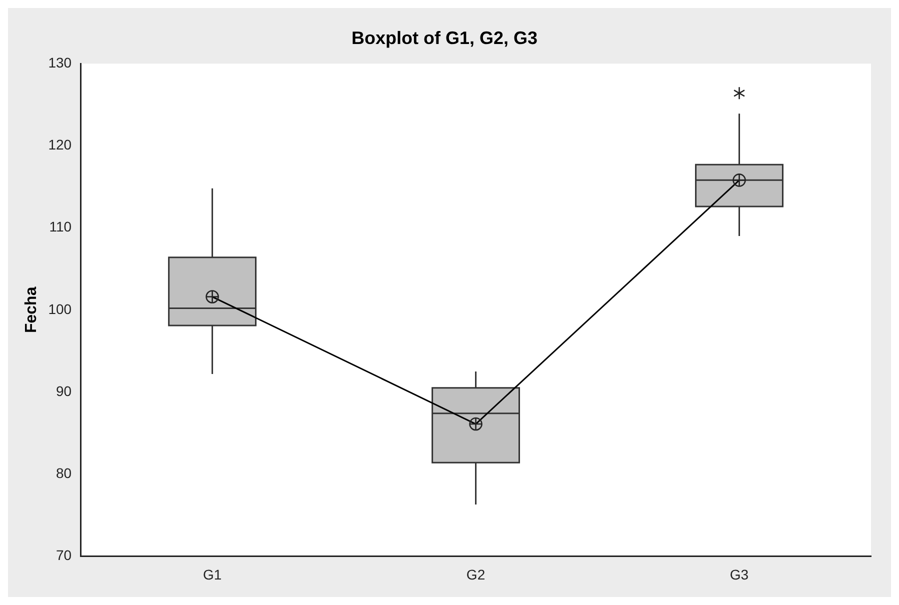 The width and height of the screenshot is (899, 605). What do you see at coordinates (476, 574) in the screenshot?
I see `x-tick-label: G2` at bounding box center [476, 574].